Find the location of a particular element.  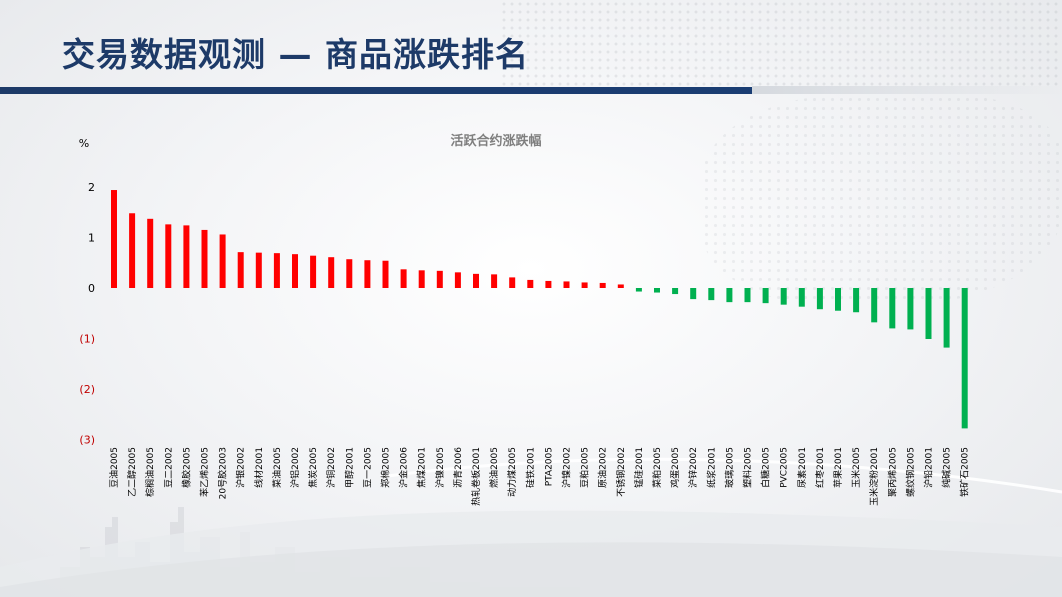

x-tick-label: 热轧卷板2001 is located at coordinates (476, 476).